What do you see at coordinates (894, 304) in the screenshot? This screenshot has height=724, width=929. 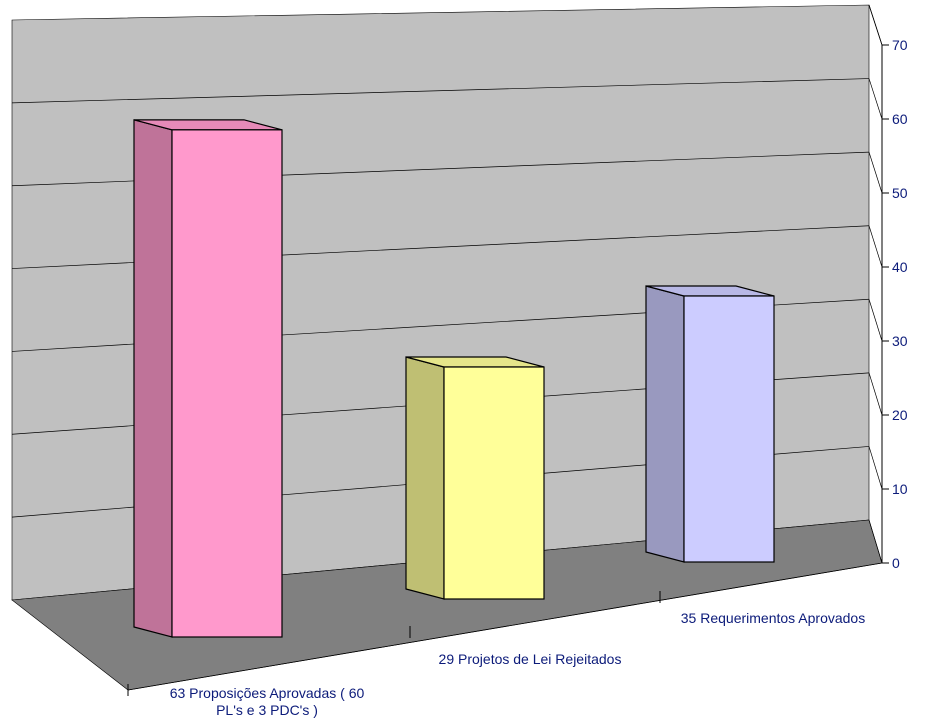 I see `value-axis: 0 10 20 30 40 50 60 70` at bounding box center [894, 304].